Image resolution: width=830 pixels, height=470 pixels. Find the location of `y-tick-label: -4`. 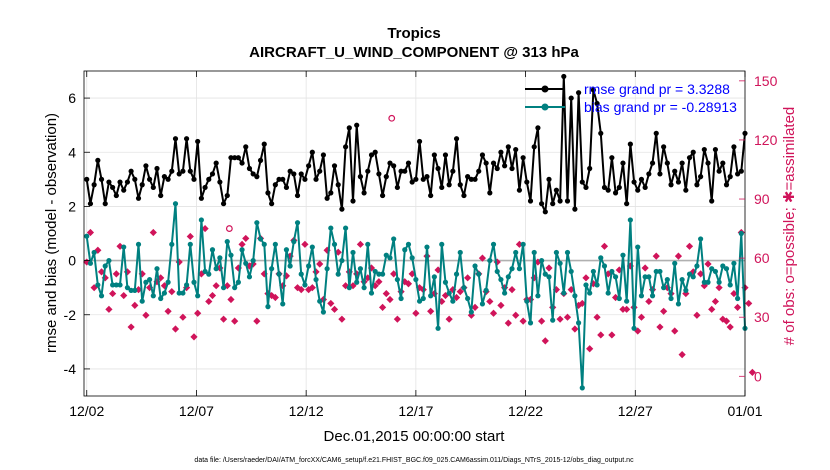

y-tick-label: -4 is located at coordinates (70, 369).